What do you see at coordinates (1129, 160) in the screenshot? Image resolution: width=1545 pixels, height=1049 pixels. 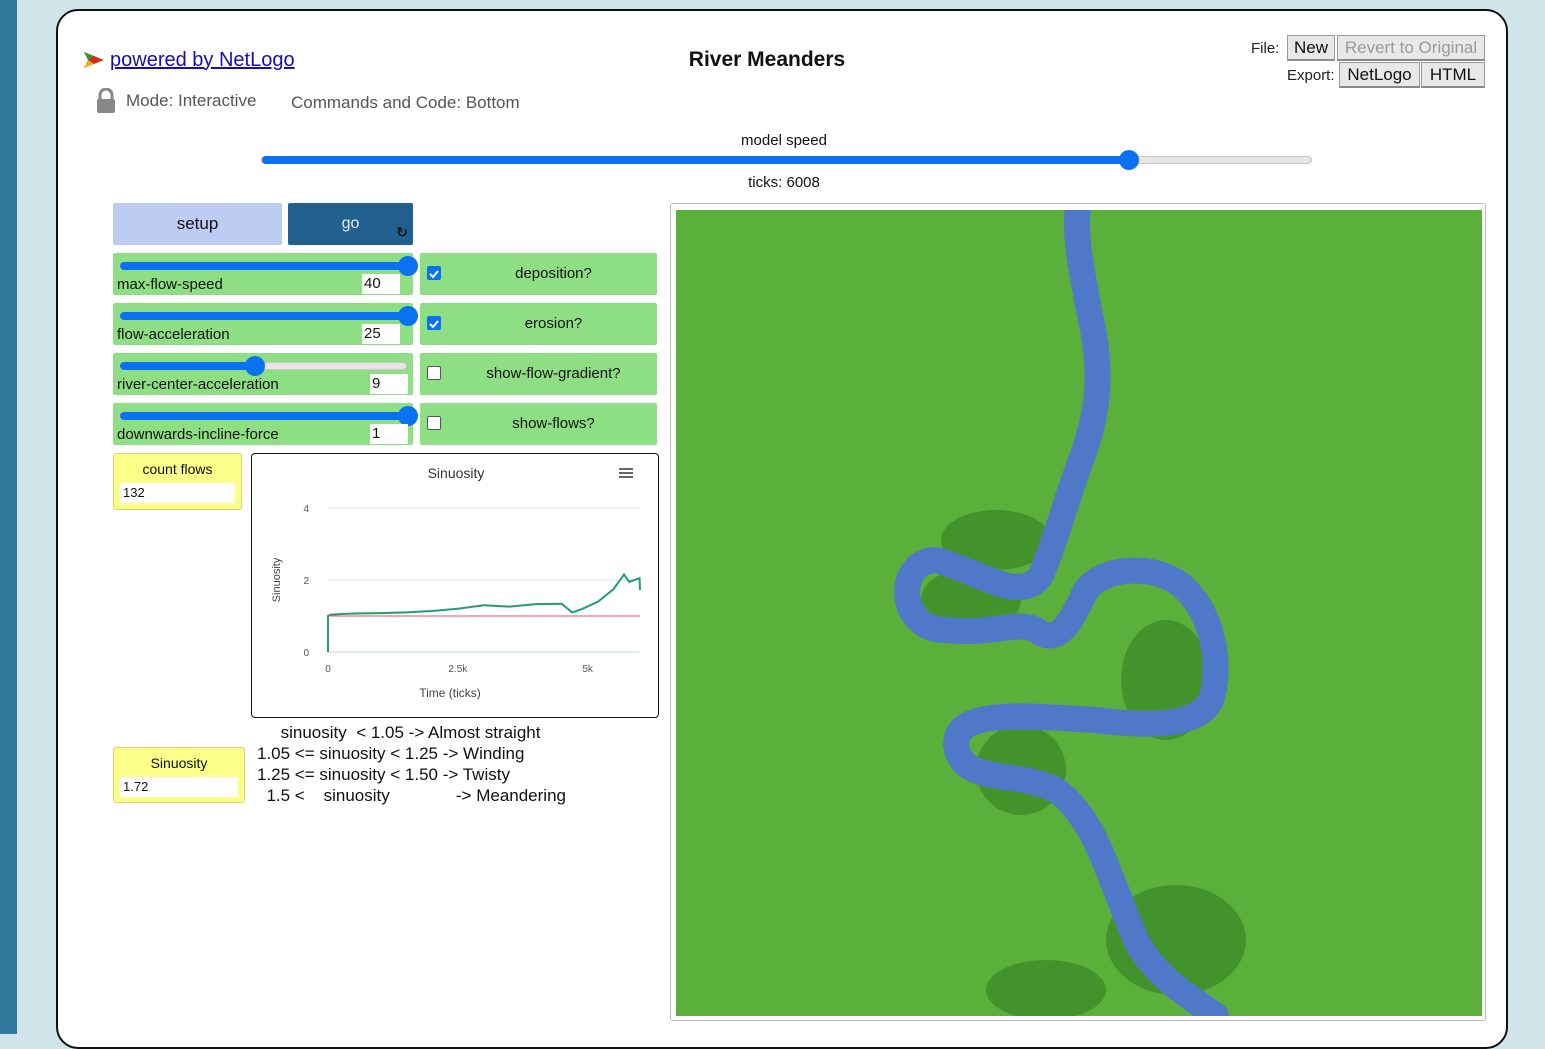 I see `model-speed-thumb` at bounding box center [1129, 160].